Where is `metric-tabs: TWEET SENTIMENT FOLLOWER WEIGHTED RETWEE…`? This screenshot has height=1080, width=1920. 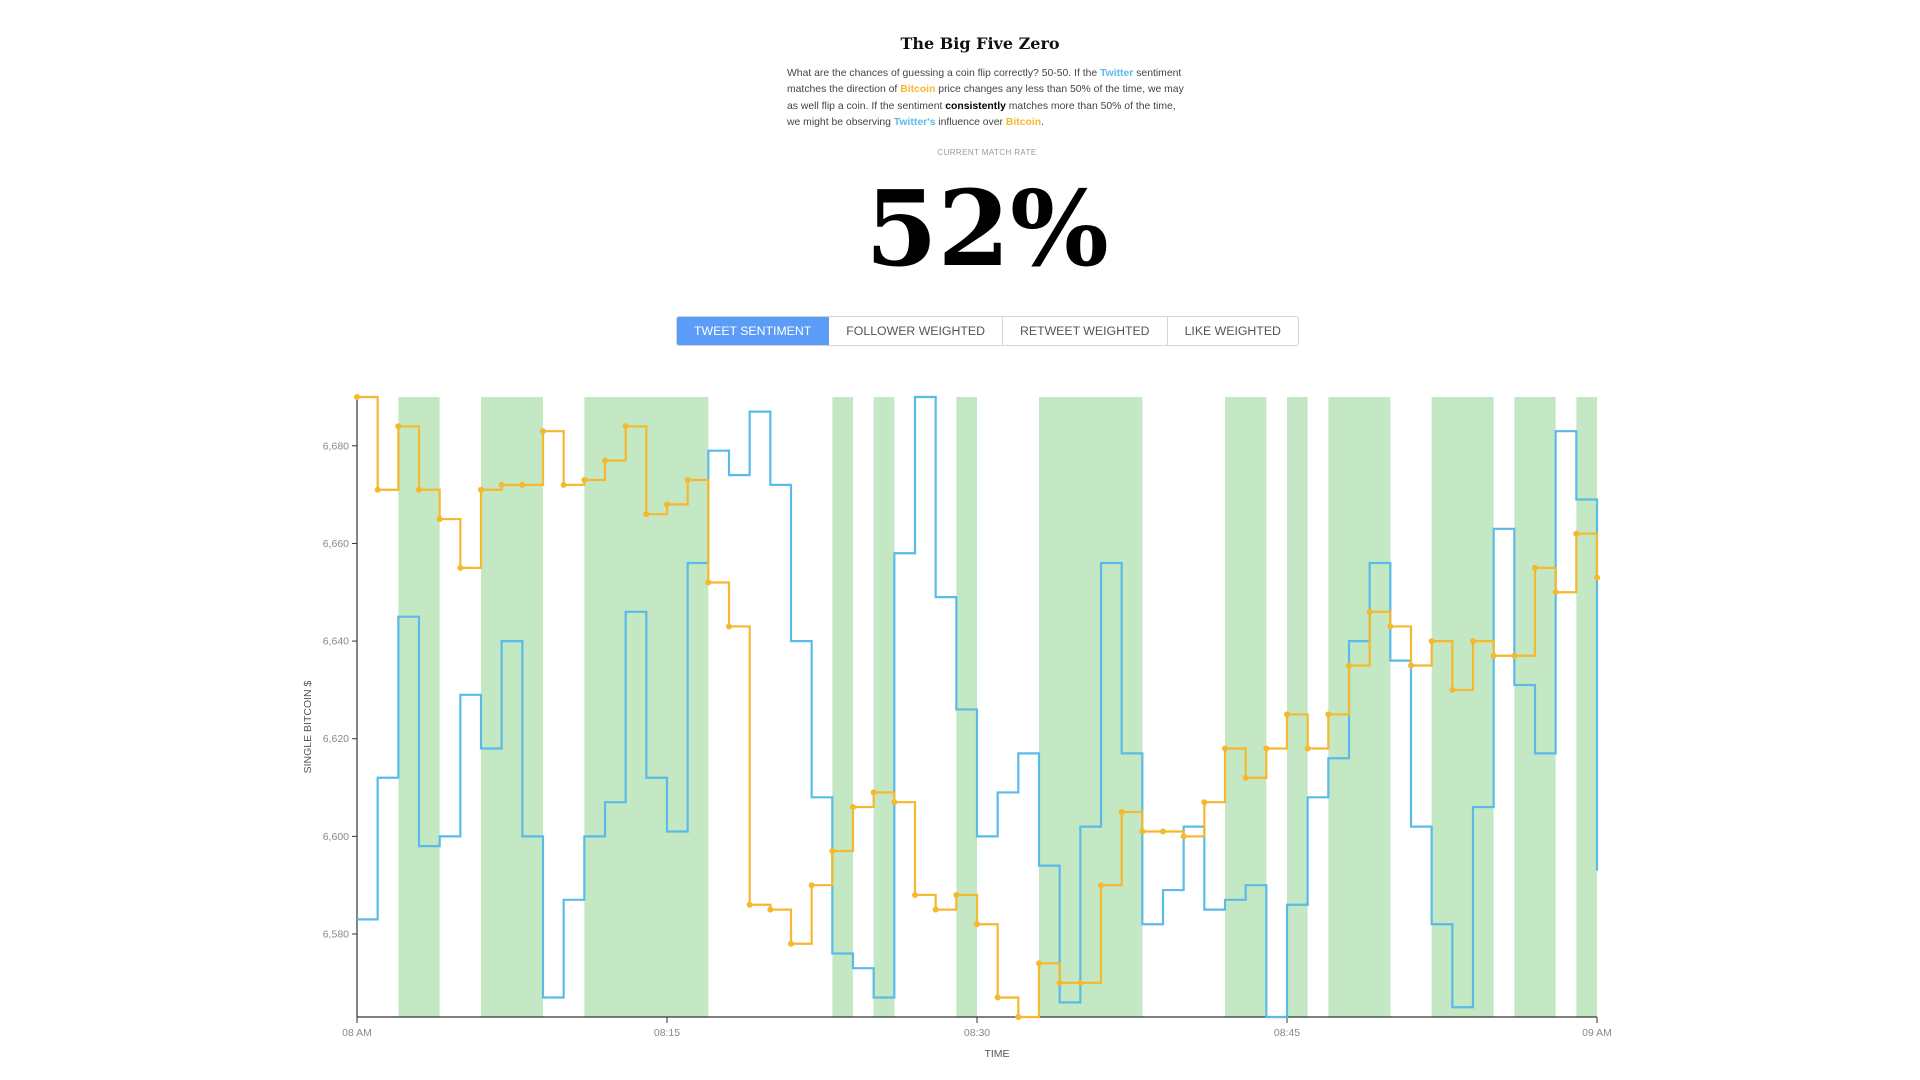
metric-tabs: TWEET SENTIMENT FOLLOWER WEIGHTED RETWEE… is located at coordinates (987, 331).